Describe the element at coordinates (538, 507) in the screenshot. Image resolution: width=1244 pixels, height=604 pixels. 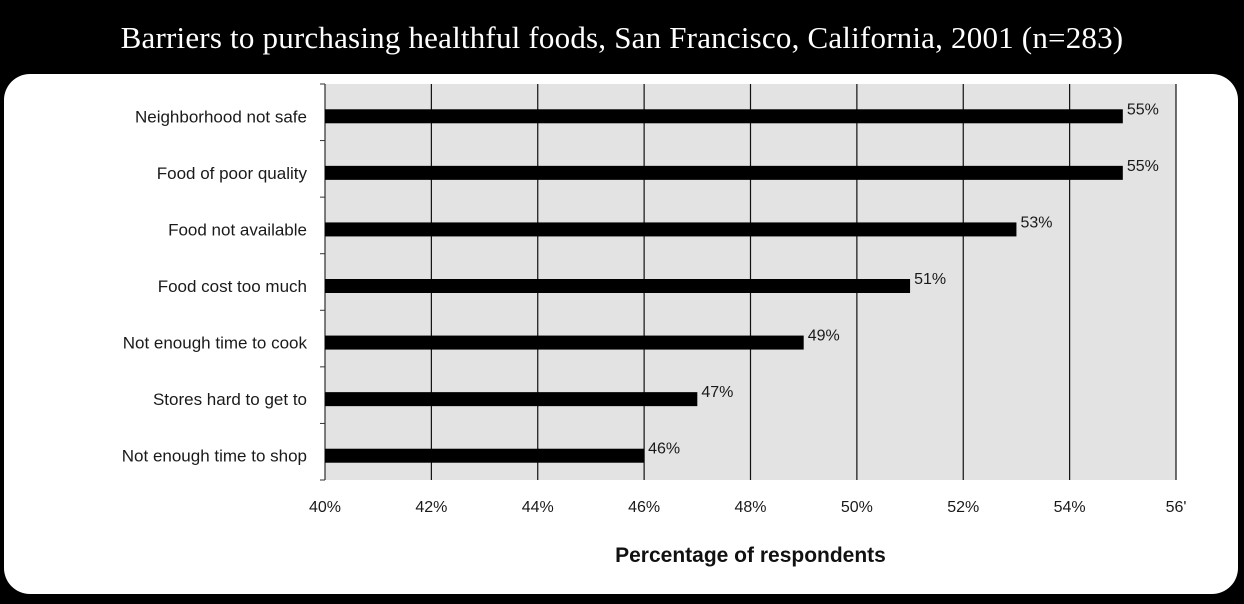
I see `x-tick-label: 44%` at that location.